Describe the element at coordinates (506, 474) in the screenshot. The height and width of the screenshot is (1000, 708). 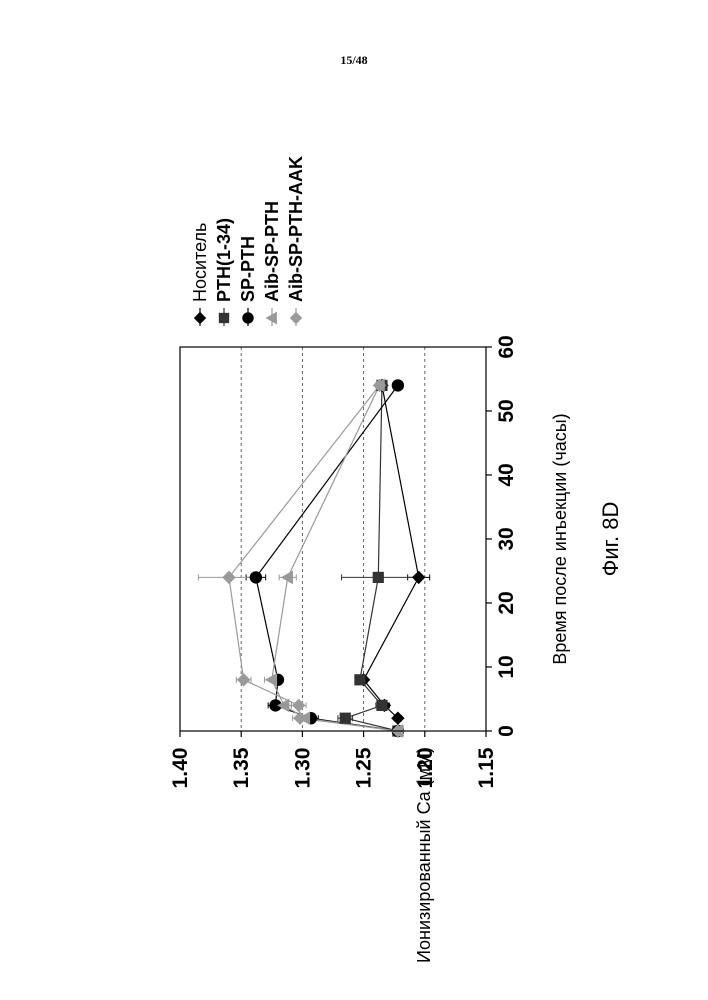
I see `x-tick-label: 40` at that location.